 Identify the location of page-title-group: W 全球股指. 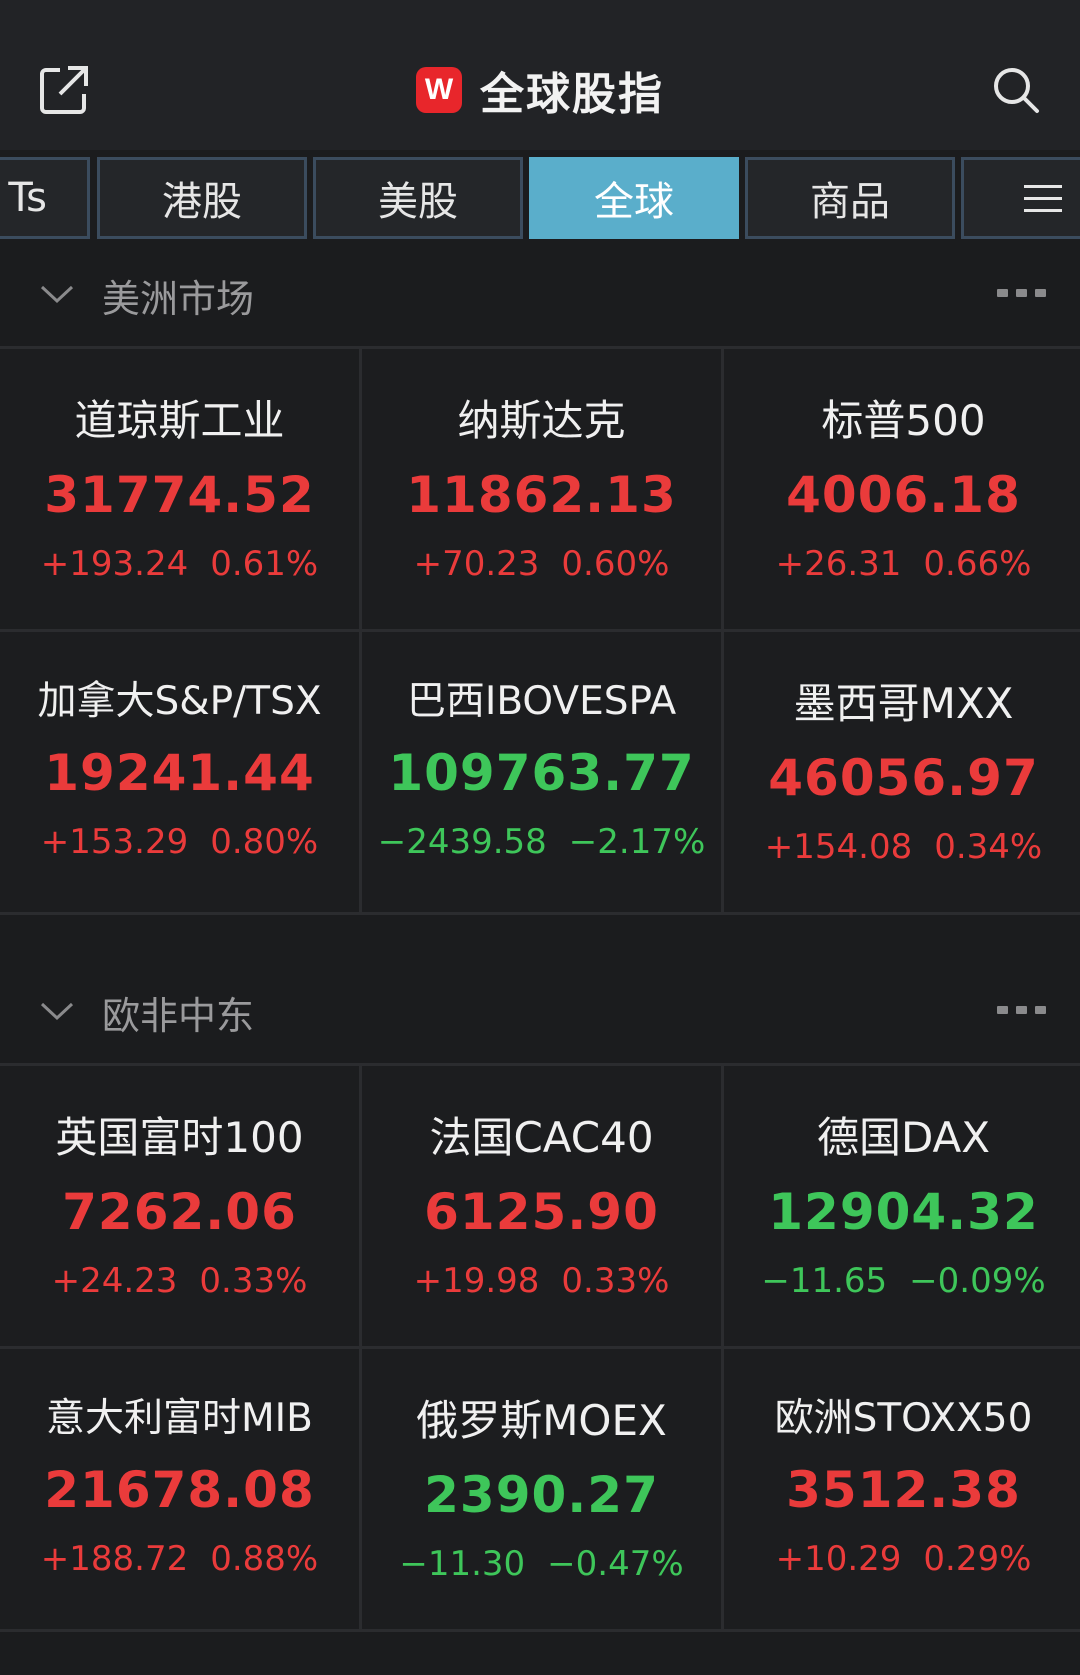
(540, 90).